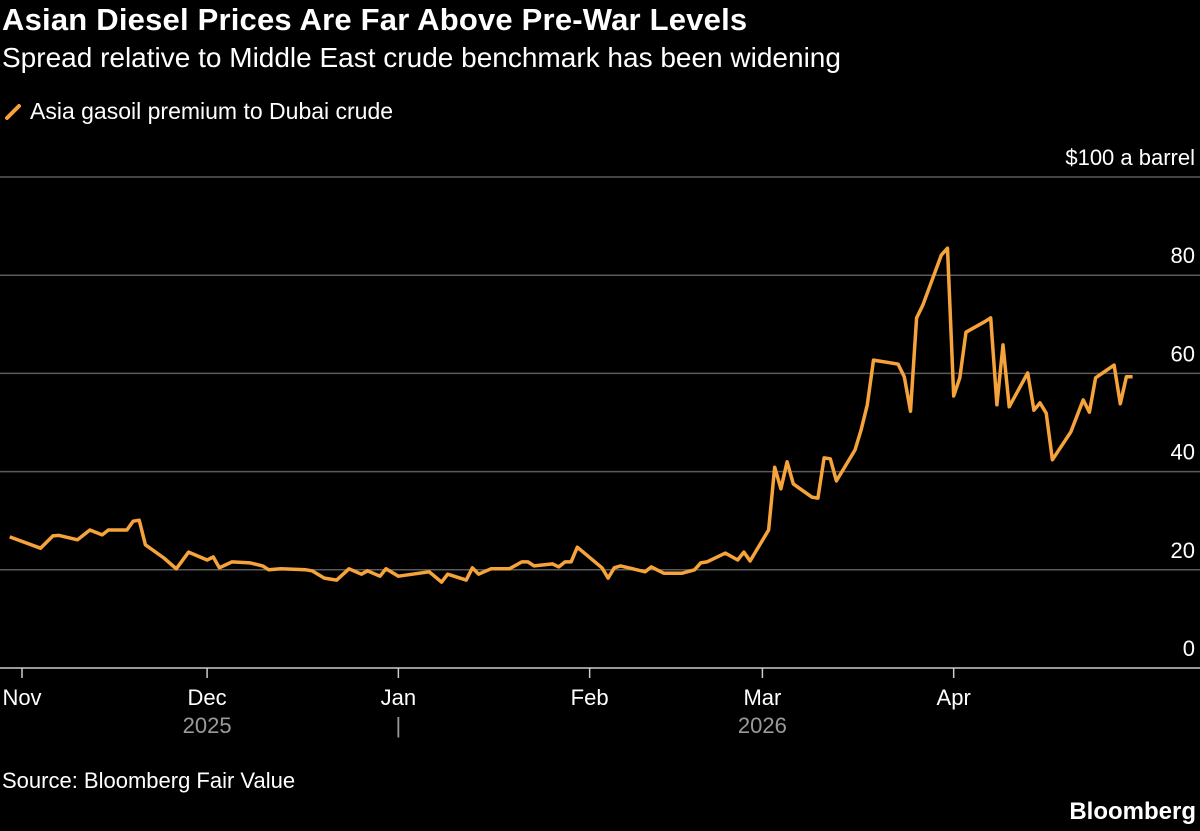 The width and height of the screenshot is (1200, 831). Describe the element at coordinates (1189, 648) in the screenshot. I see `y-tick-label: 0` at that location.